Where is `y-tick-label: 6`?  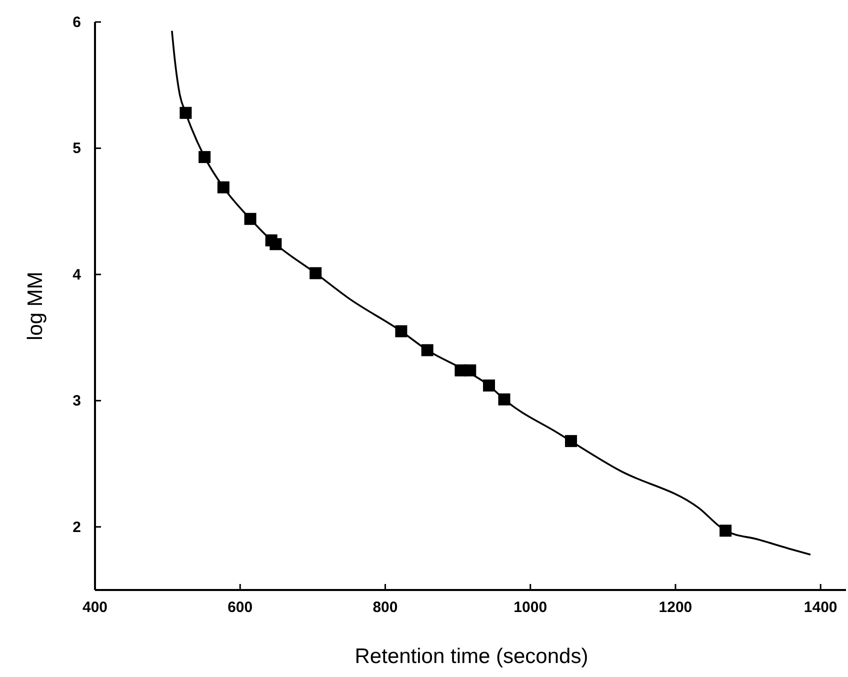
y-tick-label: 6 is located at coordinates (76, 22).